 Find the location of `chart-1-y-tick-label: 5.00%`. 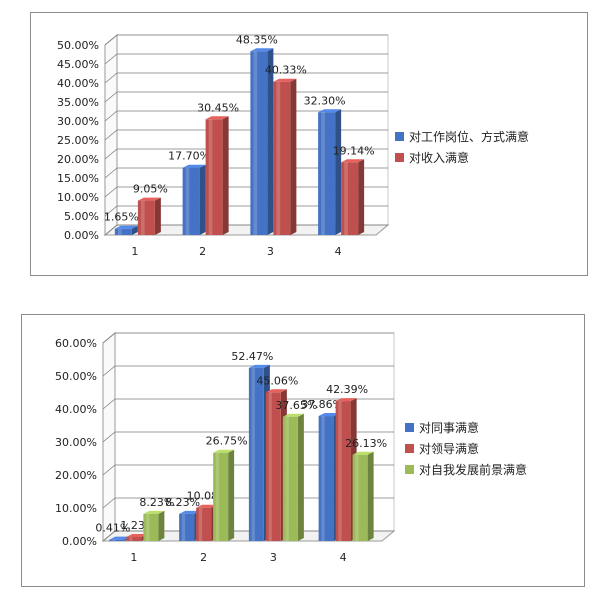

chart-1-y-tick-label: 5.00% is located at coordinates (81, 216).